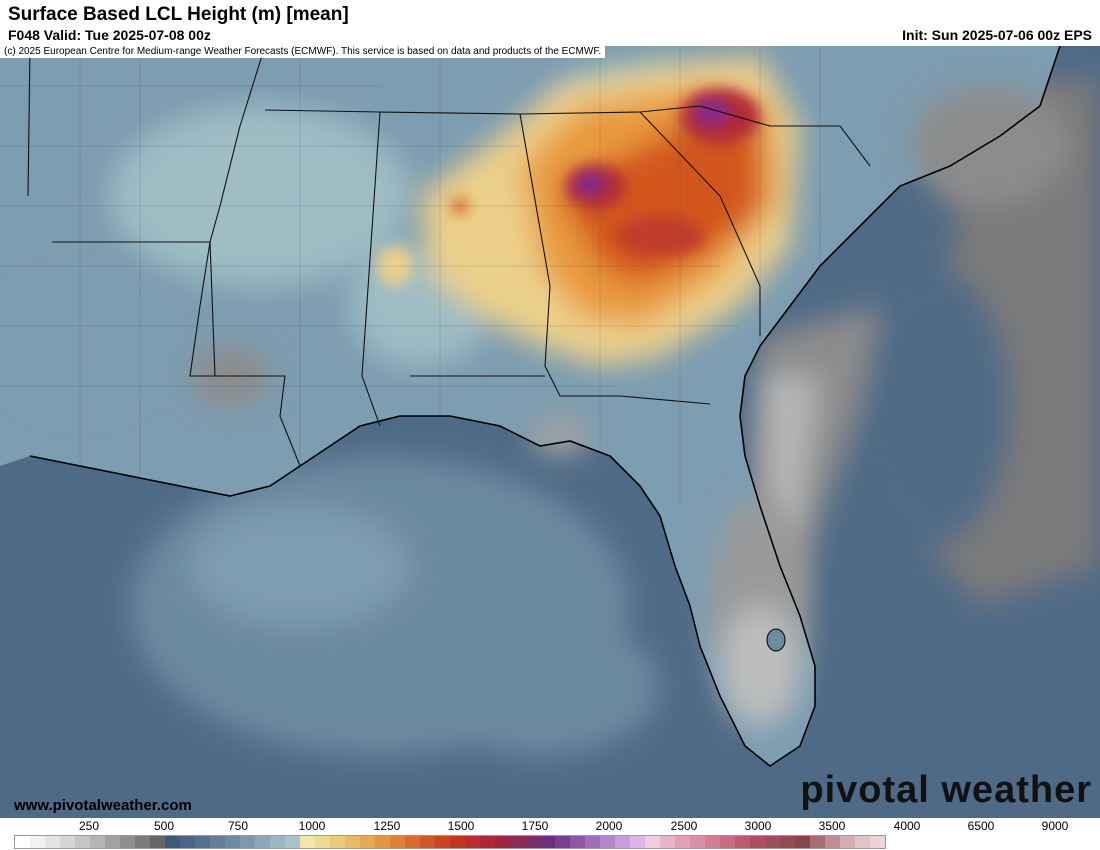 This screenshot has height=850, width=1100. Describe the element at coordinates (981, 826) in the screenshot. I see `legend-tick-label: 6500` at that location.